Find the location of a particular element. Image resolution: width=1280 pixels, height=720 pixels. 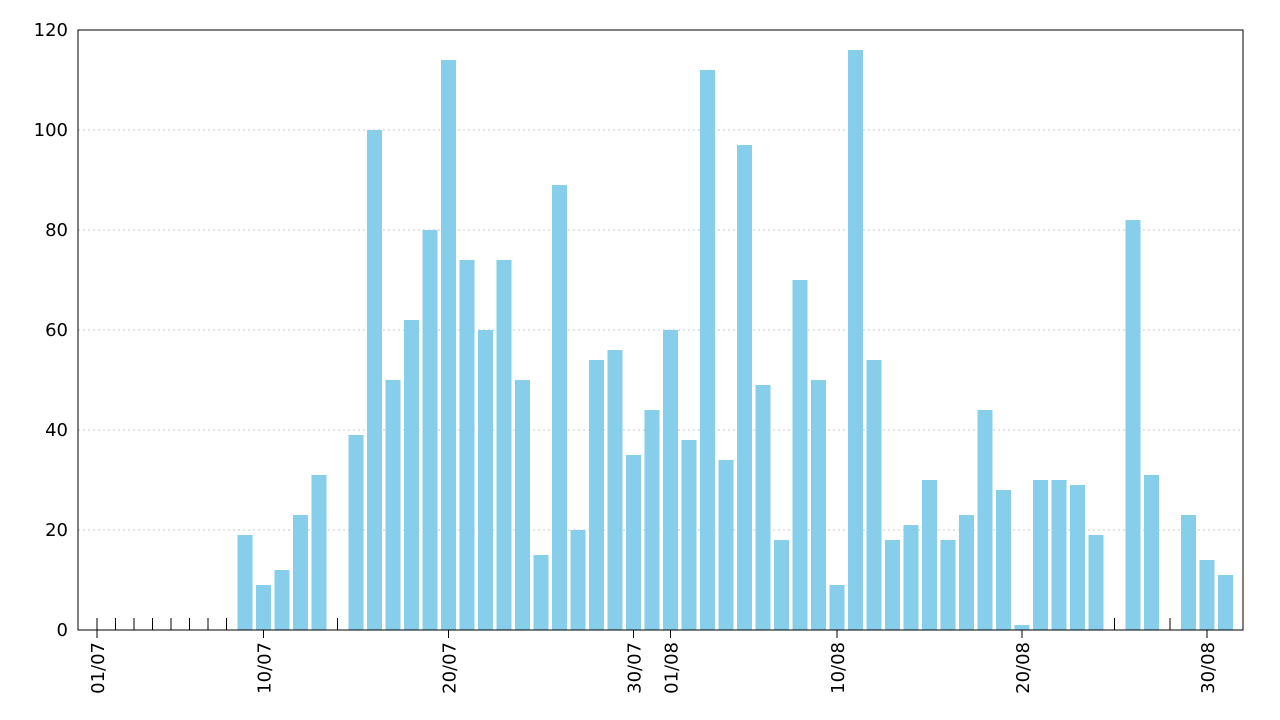

x-tick-label: 30/07 is located at coordinates (635, 668).